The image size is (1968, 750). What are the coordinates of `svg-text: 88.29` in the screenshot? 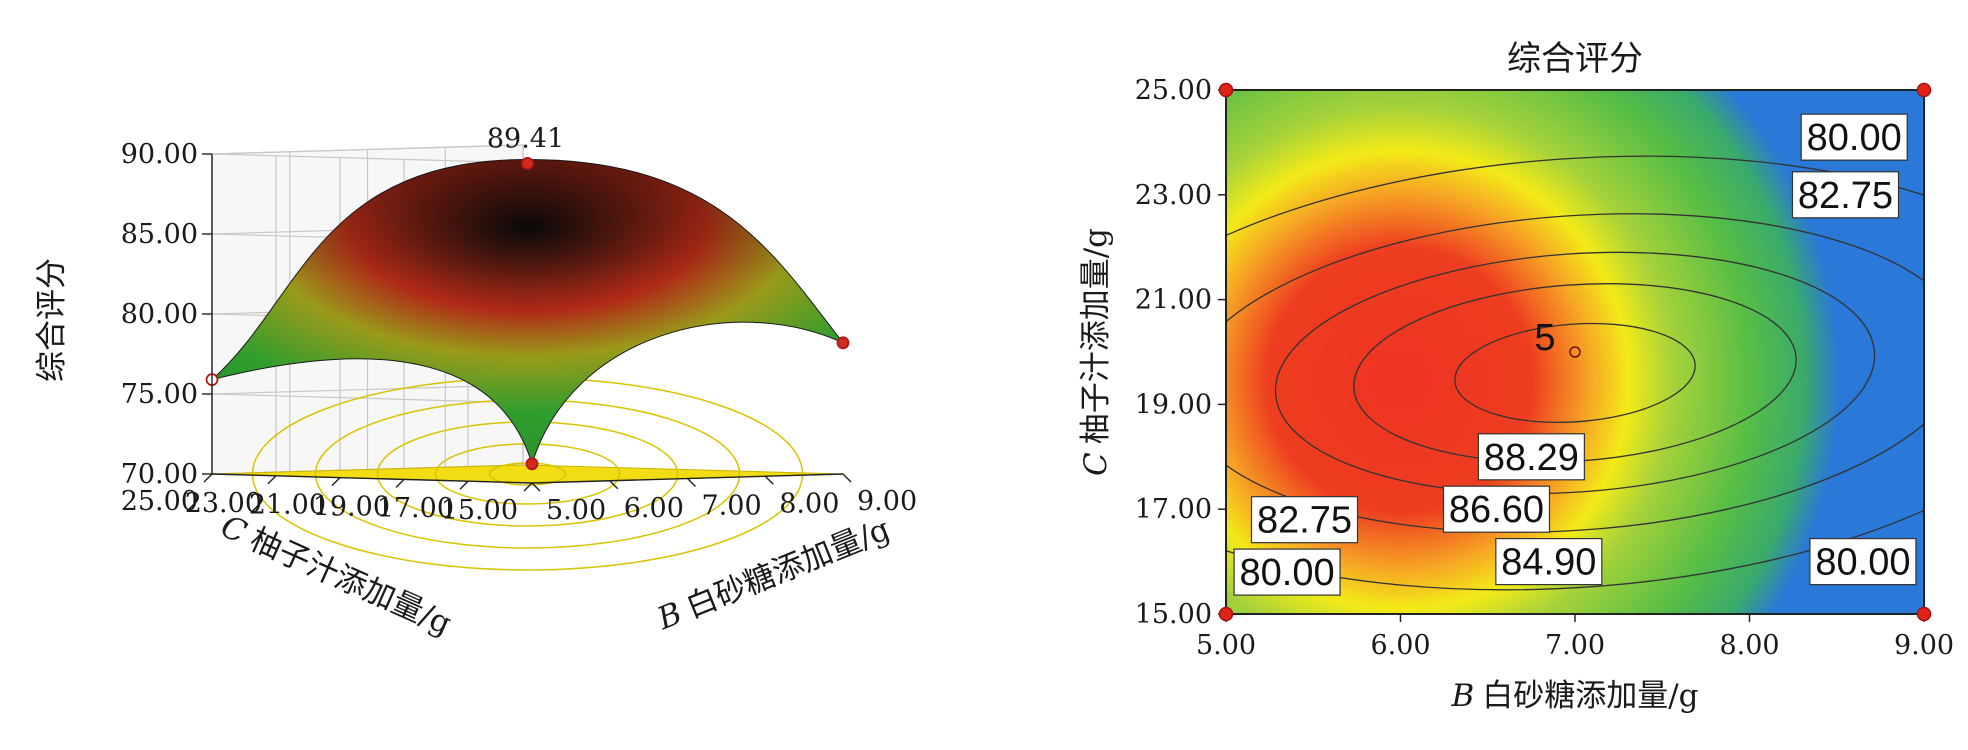 It's located at (1531, 458).